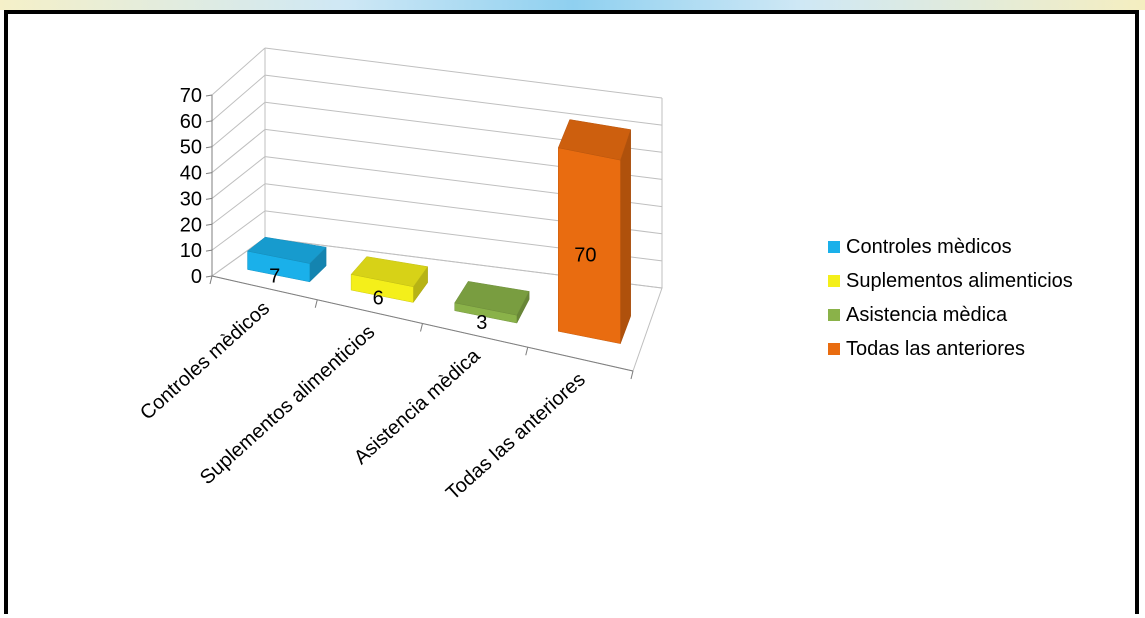  Describe the element at coordinates (378, 298) in the screenshot. I see `data-label: 6` at that location.